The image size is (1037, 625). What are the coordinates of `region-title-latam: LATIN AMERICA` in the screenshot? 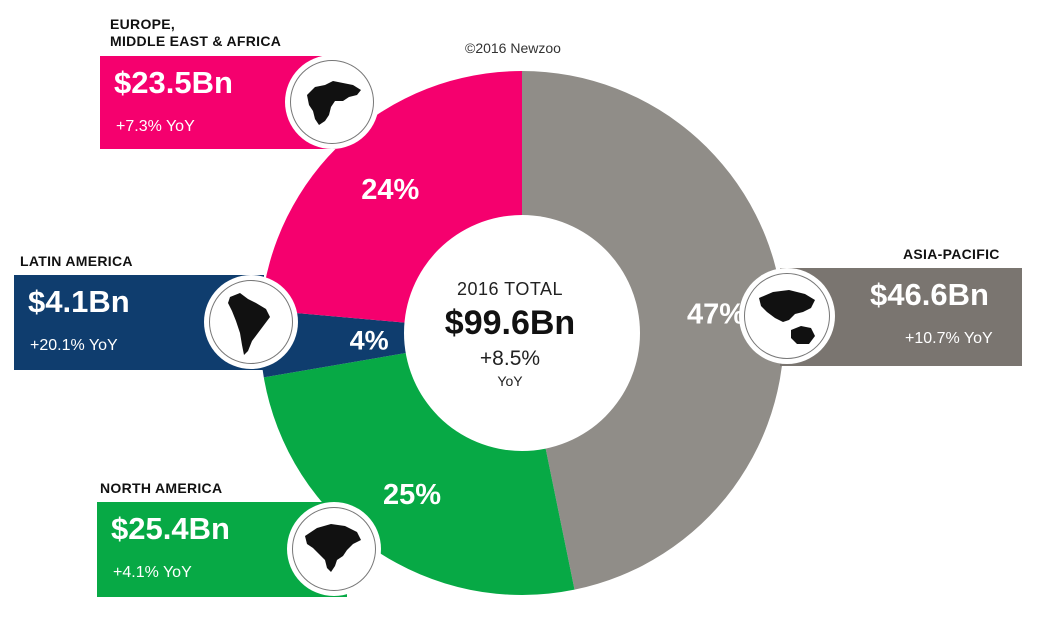 It's located at (76, 261).